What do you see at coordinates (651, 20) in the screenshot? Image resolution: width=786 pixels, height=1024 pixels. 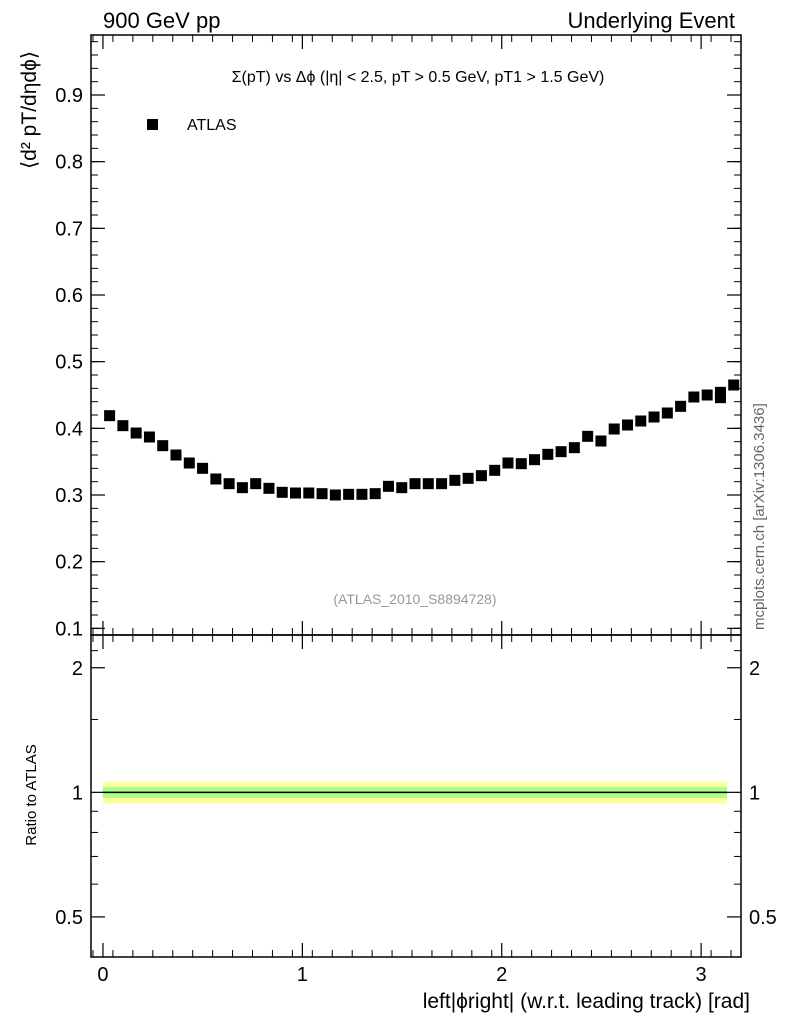 I see `header-right: Underlying Event` at bounding box center [651, 20].